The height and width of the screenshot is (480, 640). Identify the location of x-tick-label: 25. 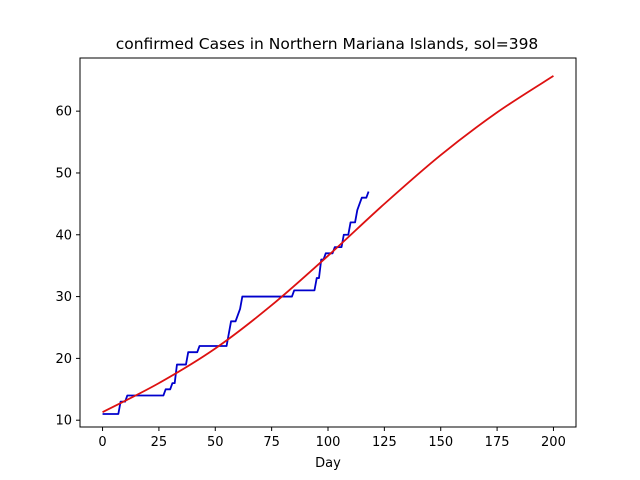
(159, 442).